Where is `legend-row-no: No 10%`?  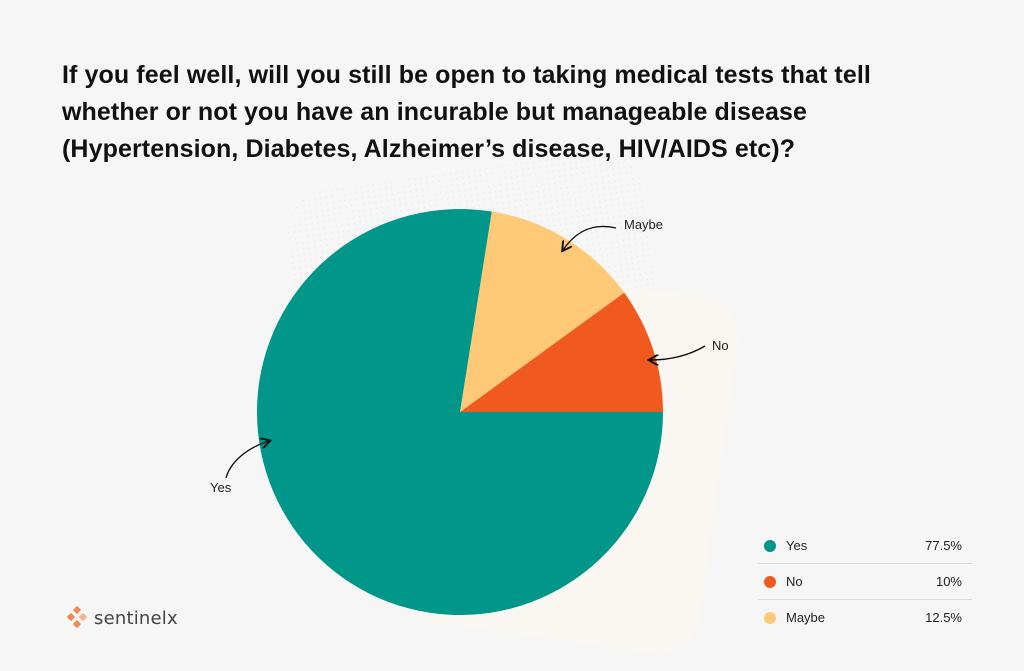
legend-row-no: No 10% is located at coordinates (865, 582).